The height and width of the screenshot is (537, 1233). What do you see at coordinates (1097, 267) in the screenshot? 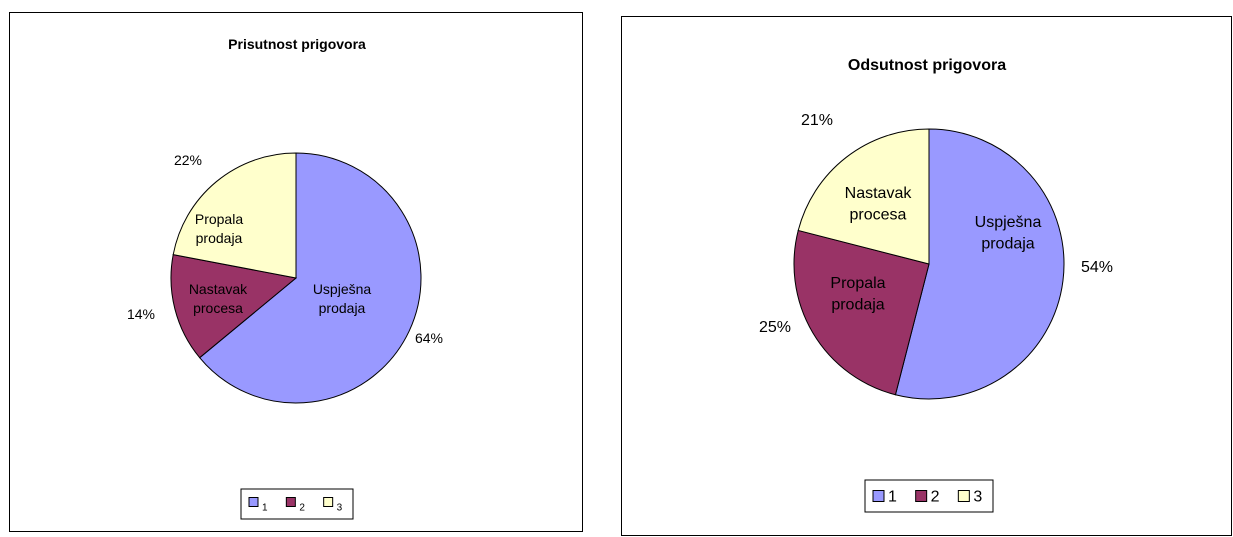
I see `percent-label: 54%` at bounding box center [1097, 267].